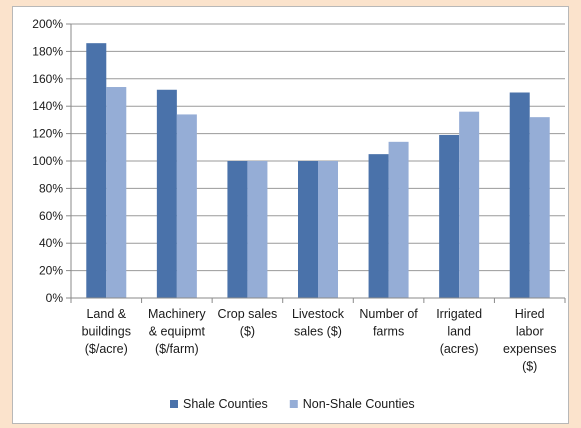 Image resolution: width=581 pixels, height=428 pixels. I want to click on legend-label: Non-Shale Counties, so click(359, 404).